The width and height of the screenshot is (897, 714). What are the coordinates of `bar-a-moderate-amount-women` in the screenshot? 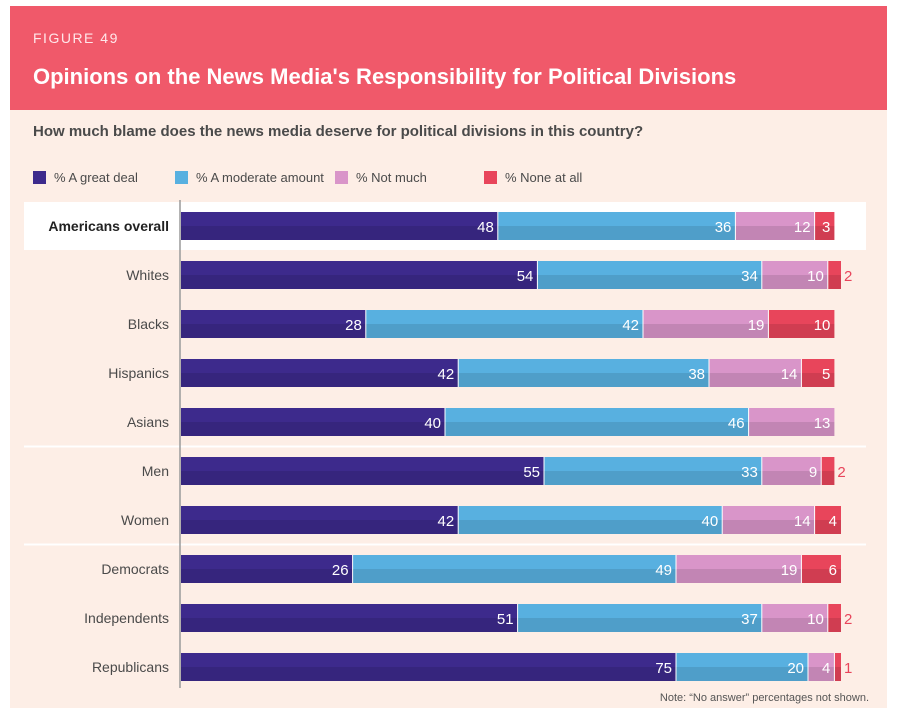 It's located at (590, 520).